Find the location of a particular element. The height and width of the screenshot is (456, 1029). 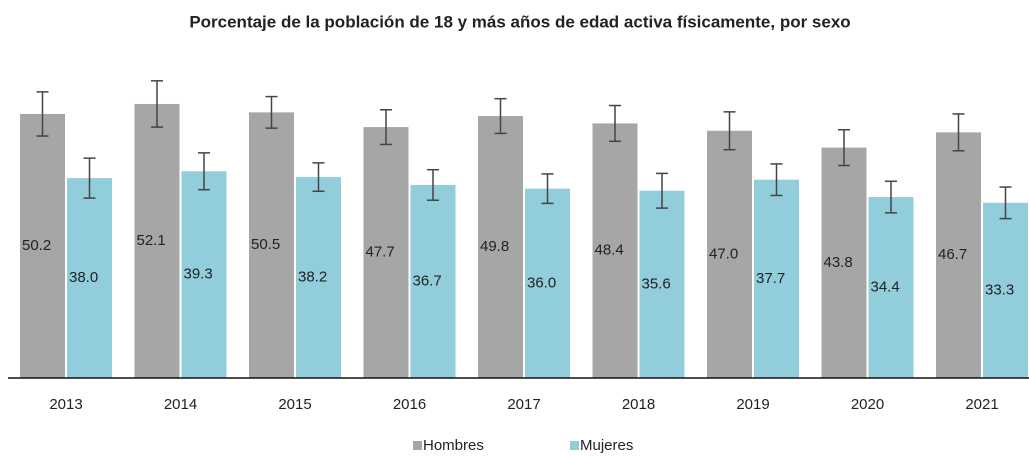

x-tick-label: 2021 is located at coordinates (981, 404).